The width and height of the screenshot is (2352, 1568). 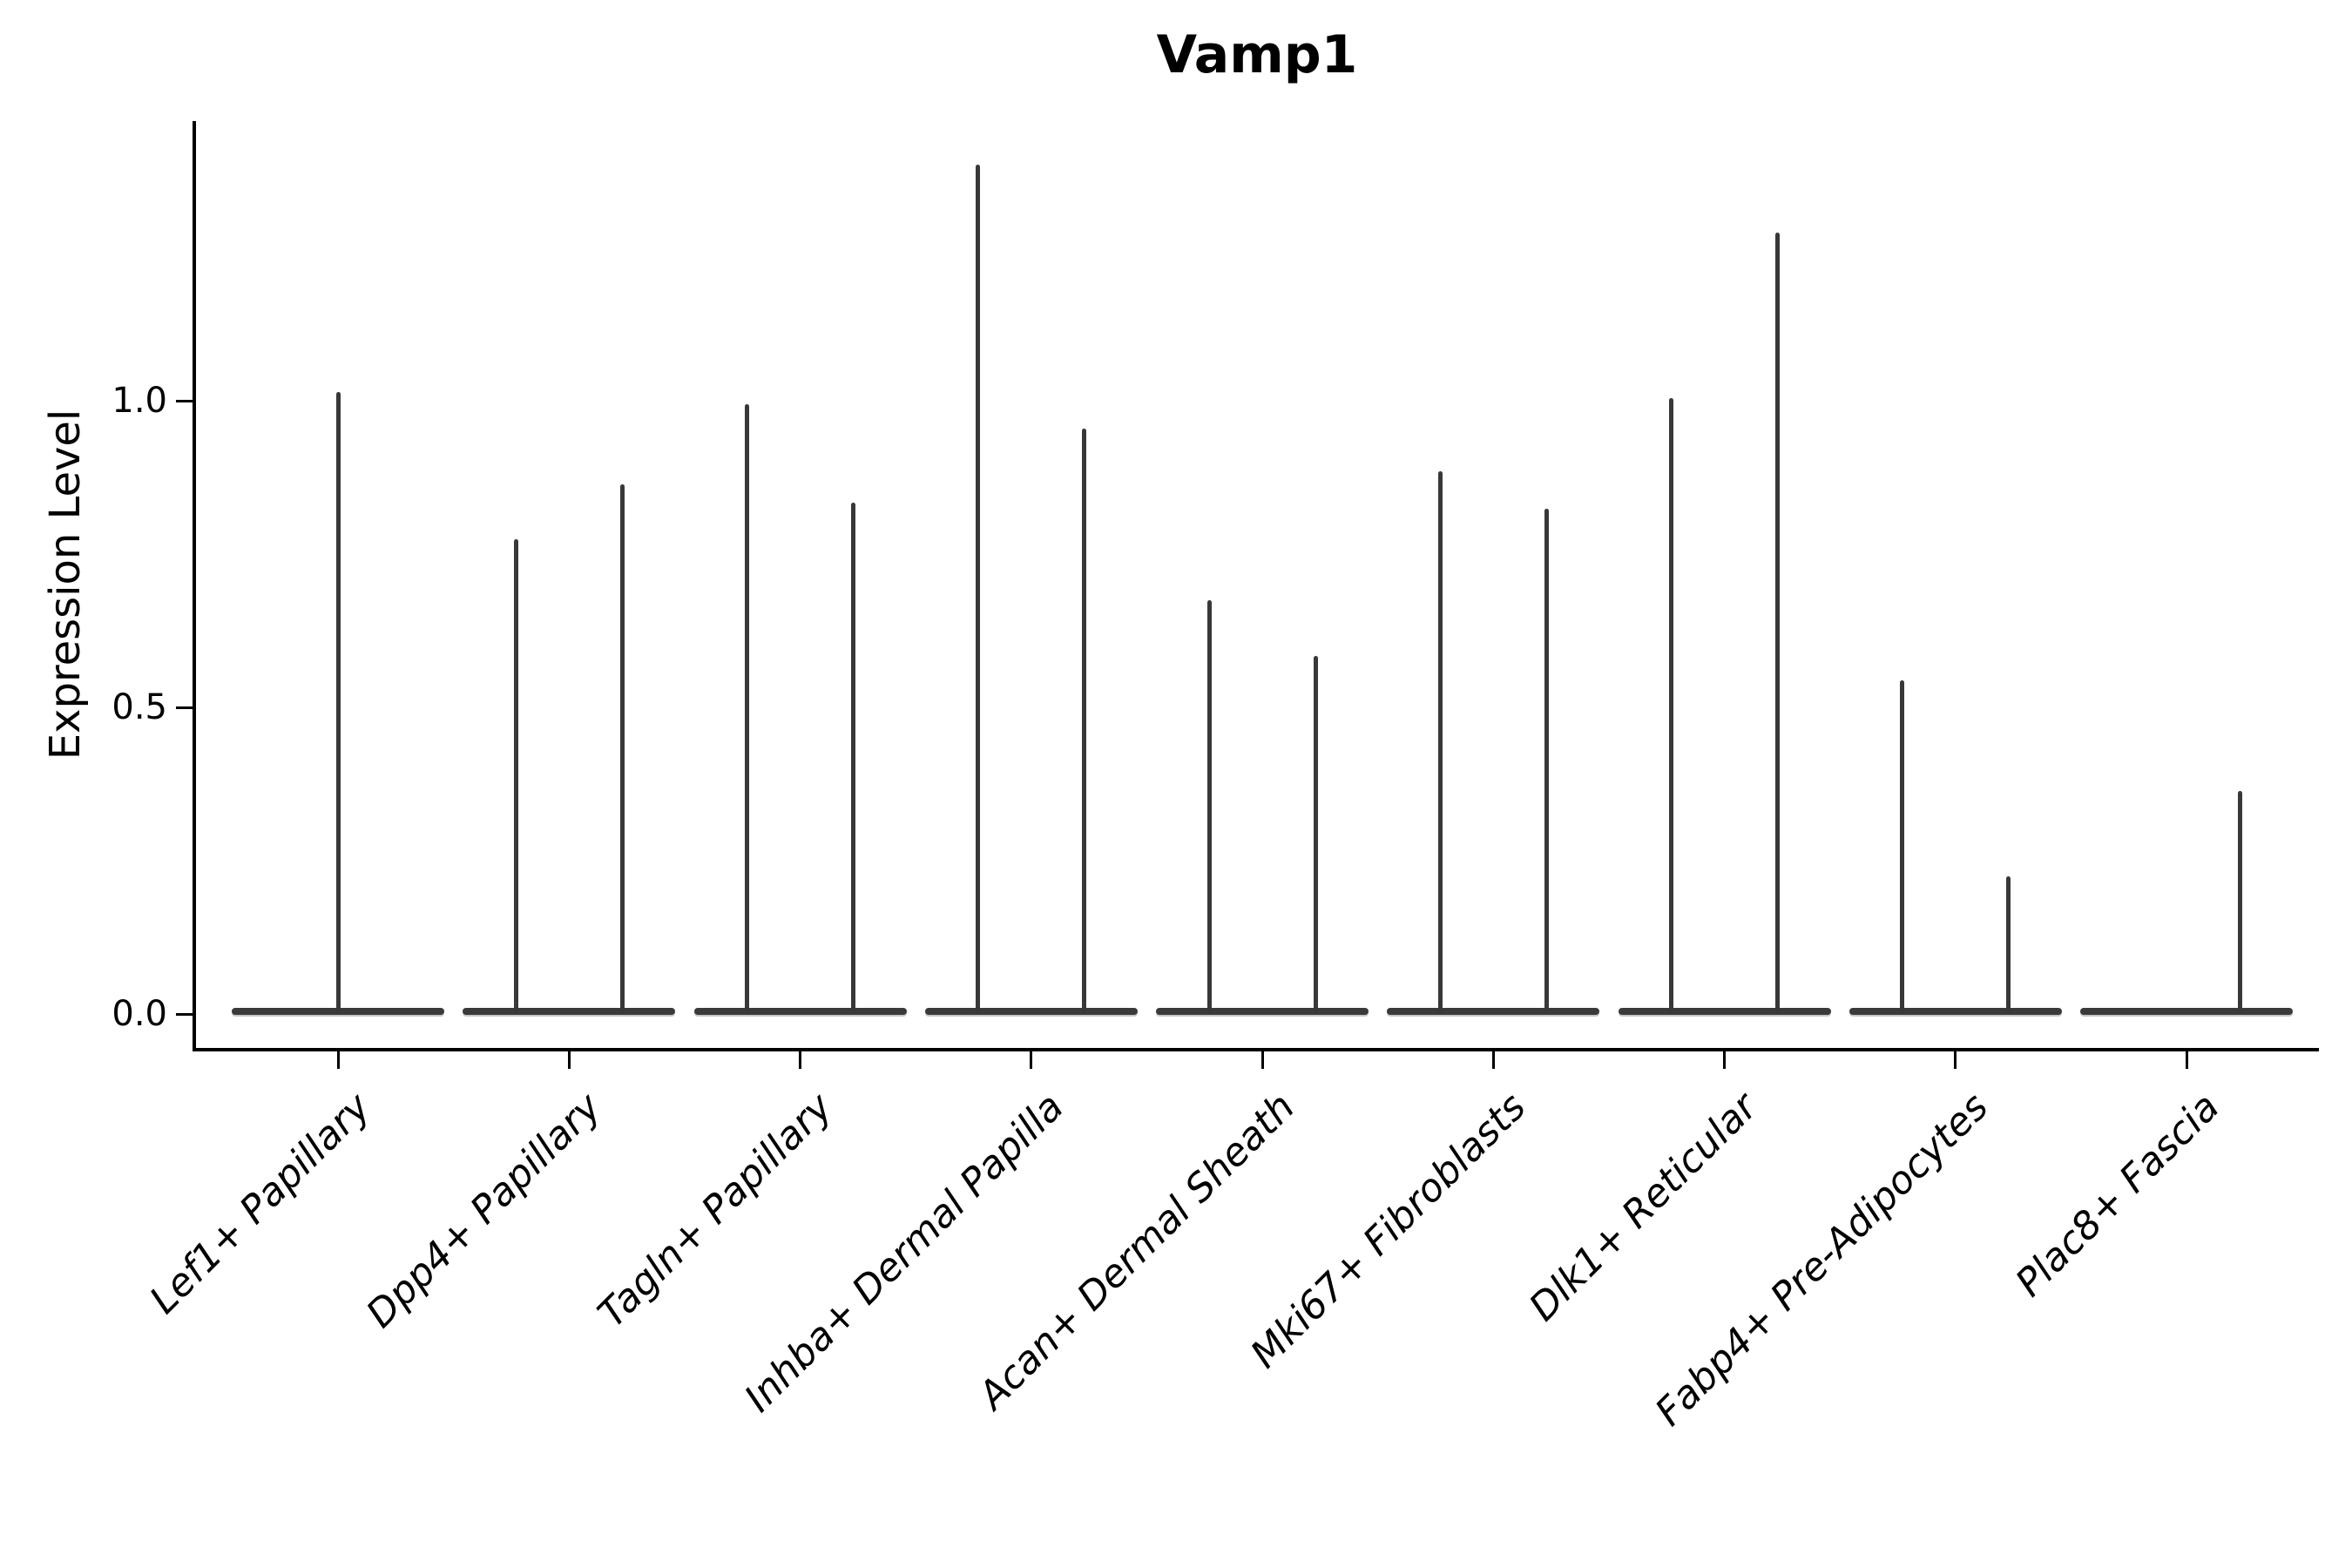 I want to click on y-tick-label: 0.0, so click(x=139, y=1014).